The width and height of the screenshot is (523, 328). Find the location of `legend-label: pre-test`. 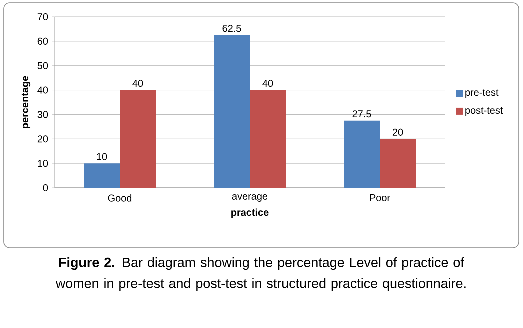

legend-label: pre-test is located at coordinates (482, 94).